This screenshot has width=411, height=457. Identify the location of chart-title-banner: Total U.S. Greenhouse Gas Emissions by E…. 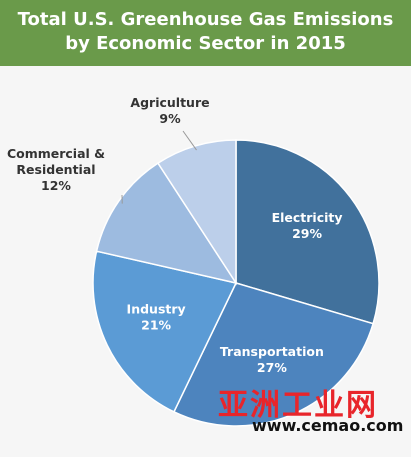
(205, 33).